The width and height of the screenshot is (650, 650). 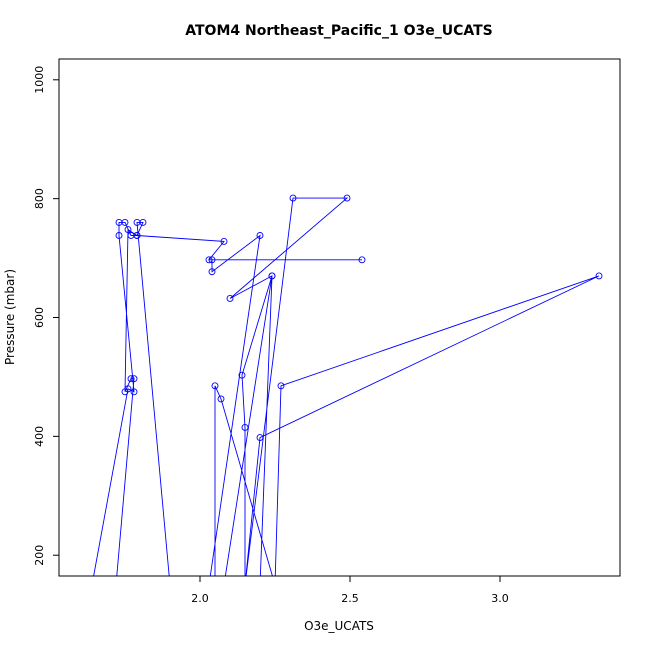 What do you see at coordinates (339, 31) in the screenshot?
I see `chart-title: ATOM4 Northeast_Pacific_1 O3e_UCATS` at bounding box center [339, 31].